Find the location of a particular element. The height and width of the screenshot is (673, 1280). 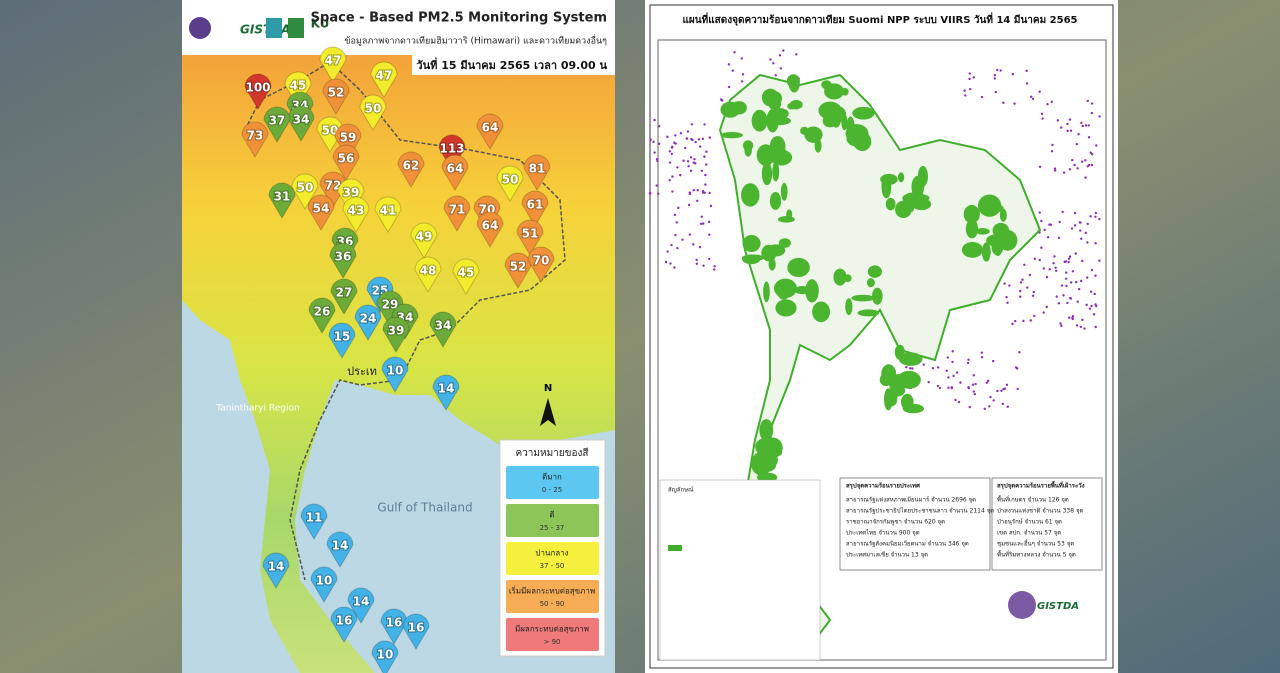

date: วันที่ 15 มีนาคม 2565 เวลา 09.00 น is located at coordinates (511, 64).